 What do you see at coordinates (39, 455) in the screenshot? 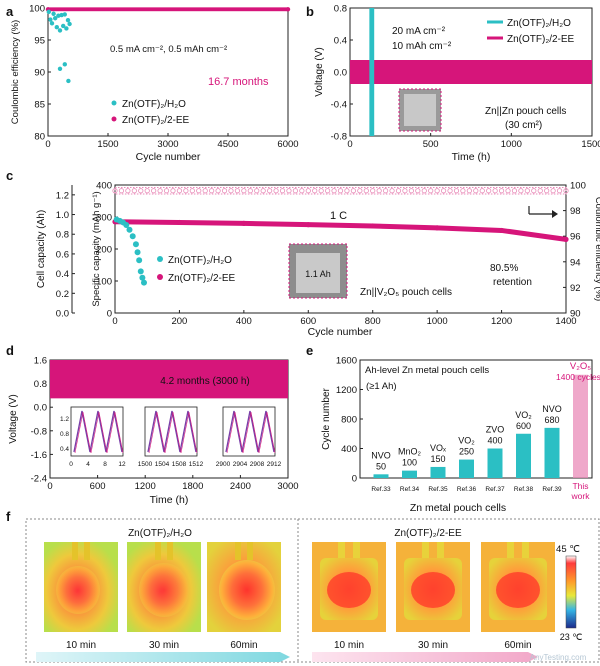
I see `panel-d-y-tick-label: -1.6` at bounding box center [39, 455].